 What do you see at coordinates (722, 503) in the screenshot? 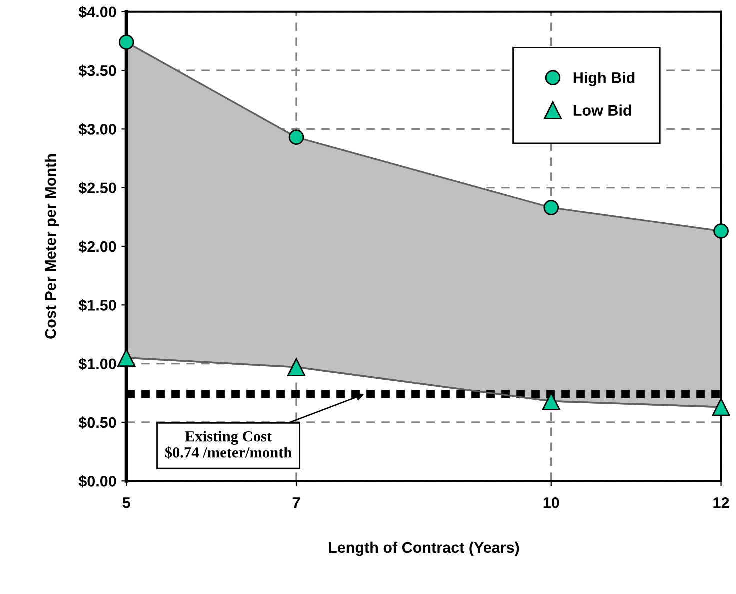
I see `x-tick-label: 12` at bounding box center [722, 503].